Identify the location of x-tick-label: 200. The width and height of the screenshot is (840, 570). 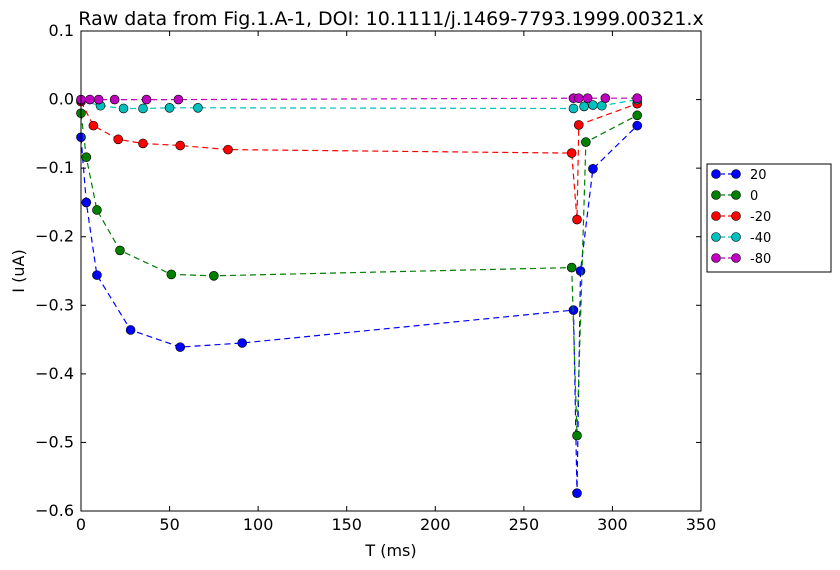
(435, 524).